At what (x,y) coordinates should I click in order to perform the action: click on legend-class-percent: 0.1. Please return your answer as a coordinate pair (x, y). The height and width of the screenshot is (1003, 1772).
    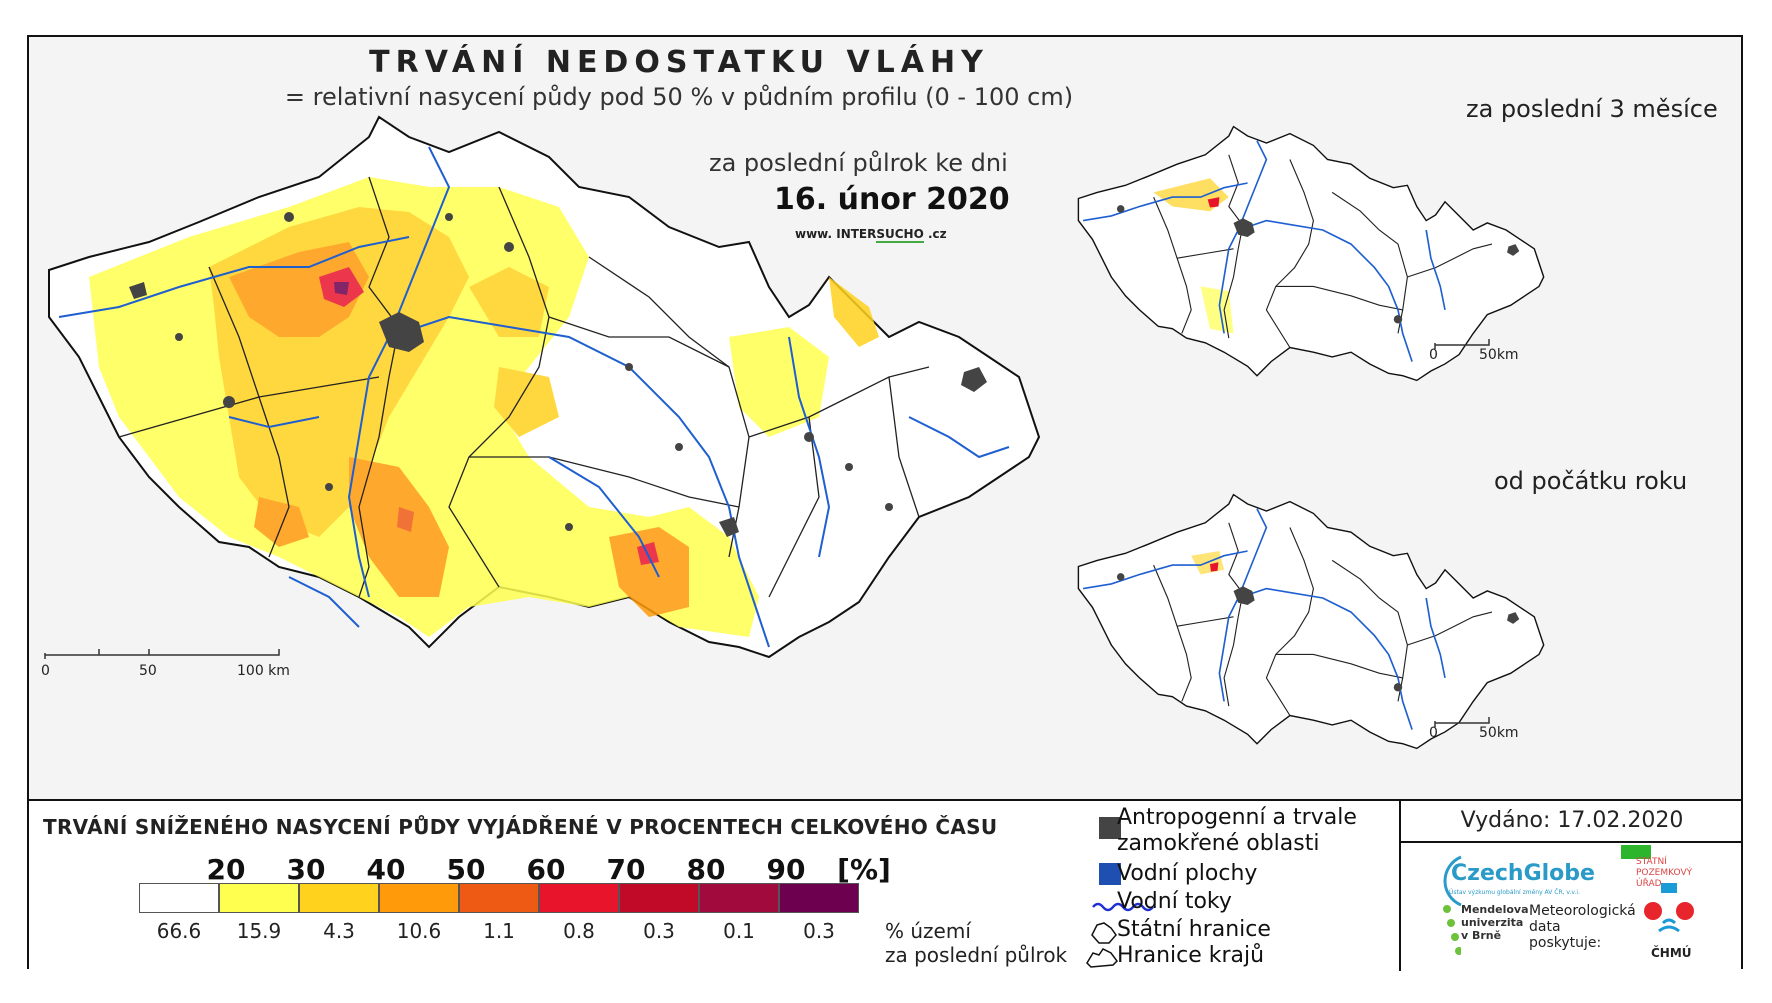
    Looking at the image, I should click on (739, 931).